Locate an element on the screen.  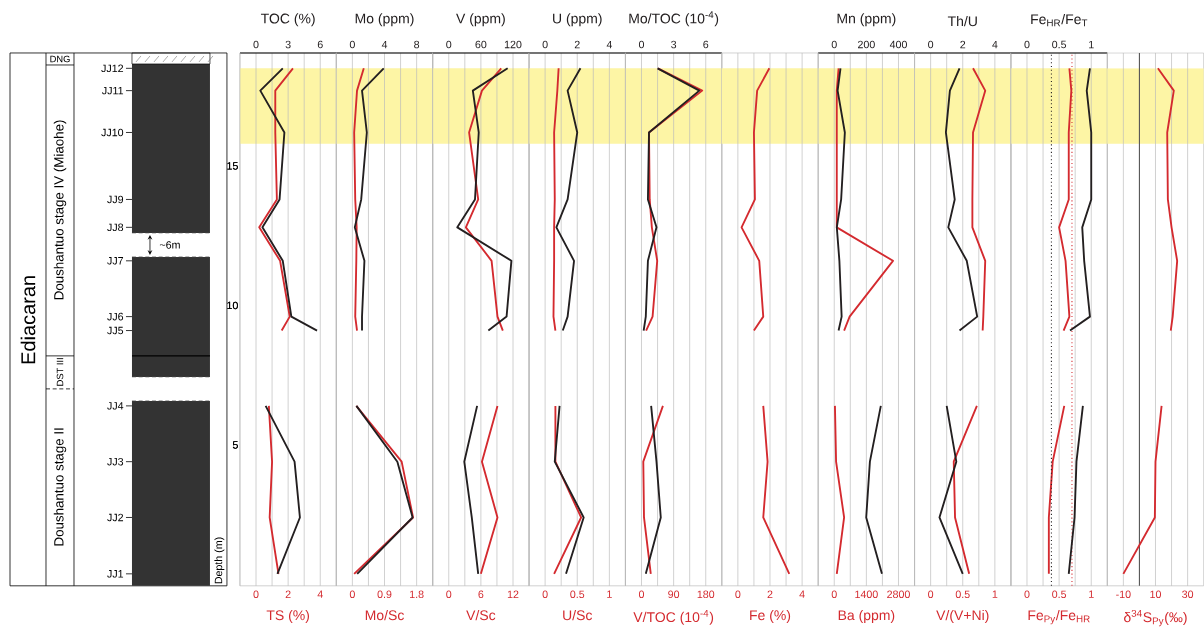
x2-tick-label: 400 is located at coordinates (898, 44).